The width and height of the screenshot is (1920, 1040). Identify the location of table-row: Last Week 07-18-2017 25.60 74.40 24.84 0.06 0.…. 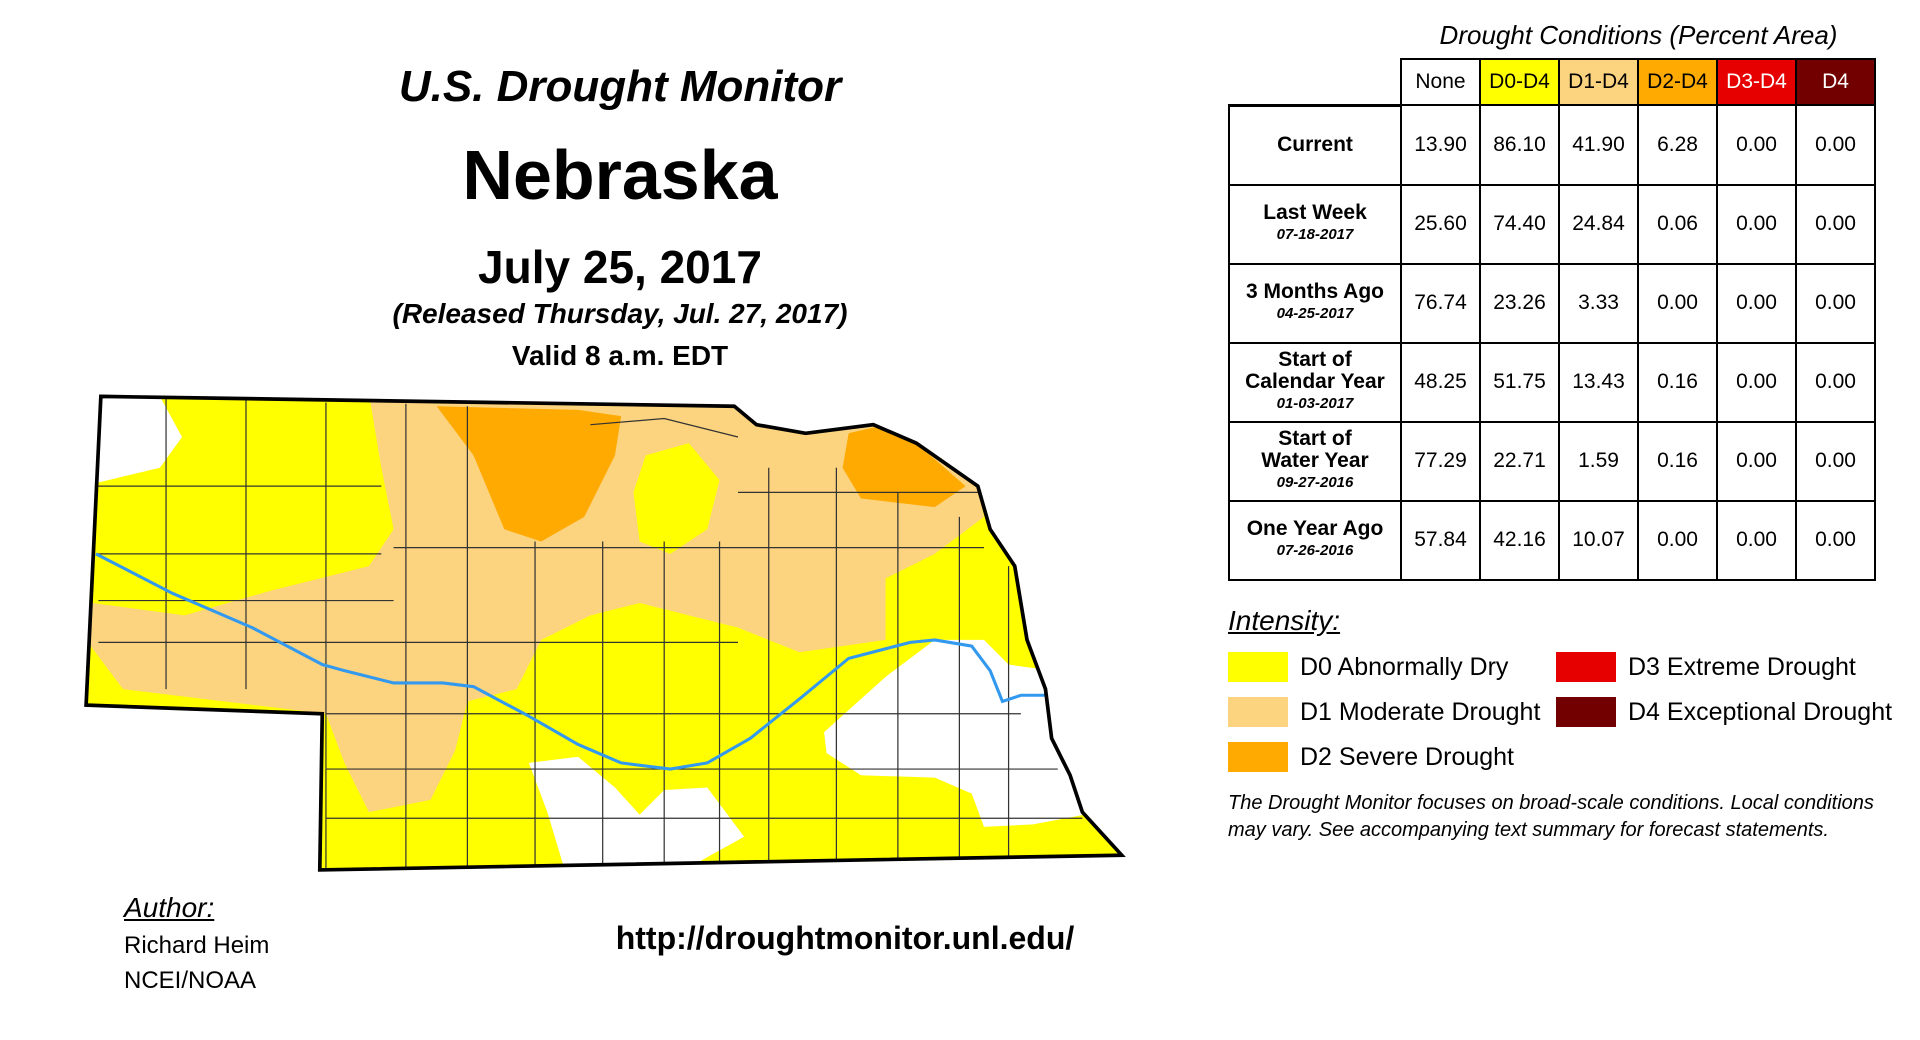
(1552, 224).